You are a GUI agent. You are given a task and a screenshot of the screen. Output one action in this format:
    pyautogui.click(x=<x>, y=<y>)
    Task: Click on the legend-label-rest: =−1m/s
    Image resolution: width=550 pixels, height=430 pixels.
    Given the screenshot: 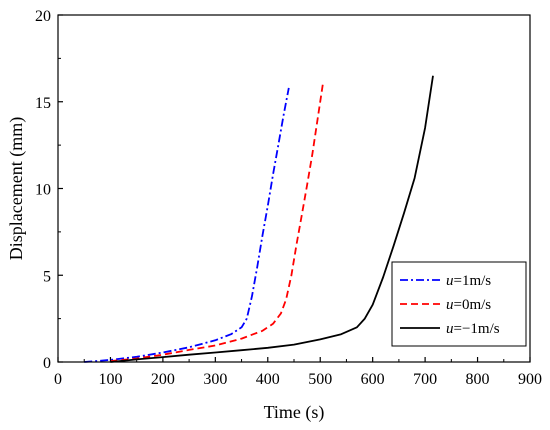 What is the action you would take?
    pyautogui.click(x=477, y=329)
    